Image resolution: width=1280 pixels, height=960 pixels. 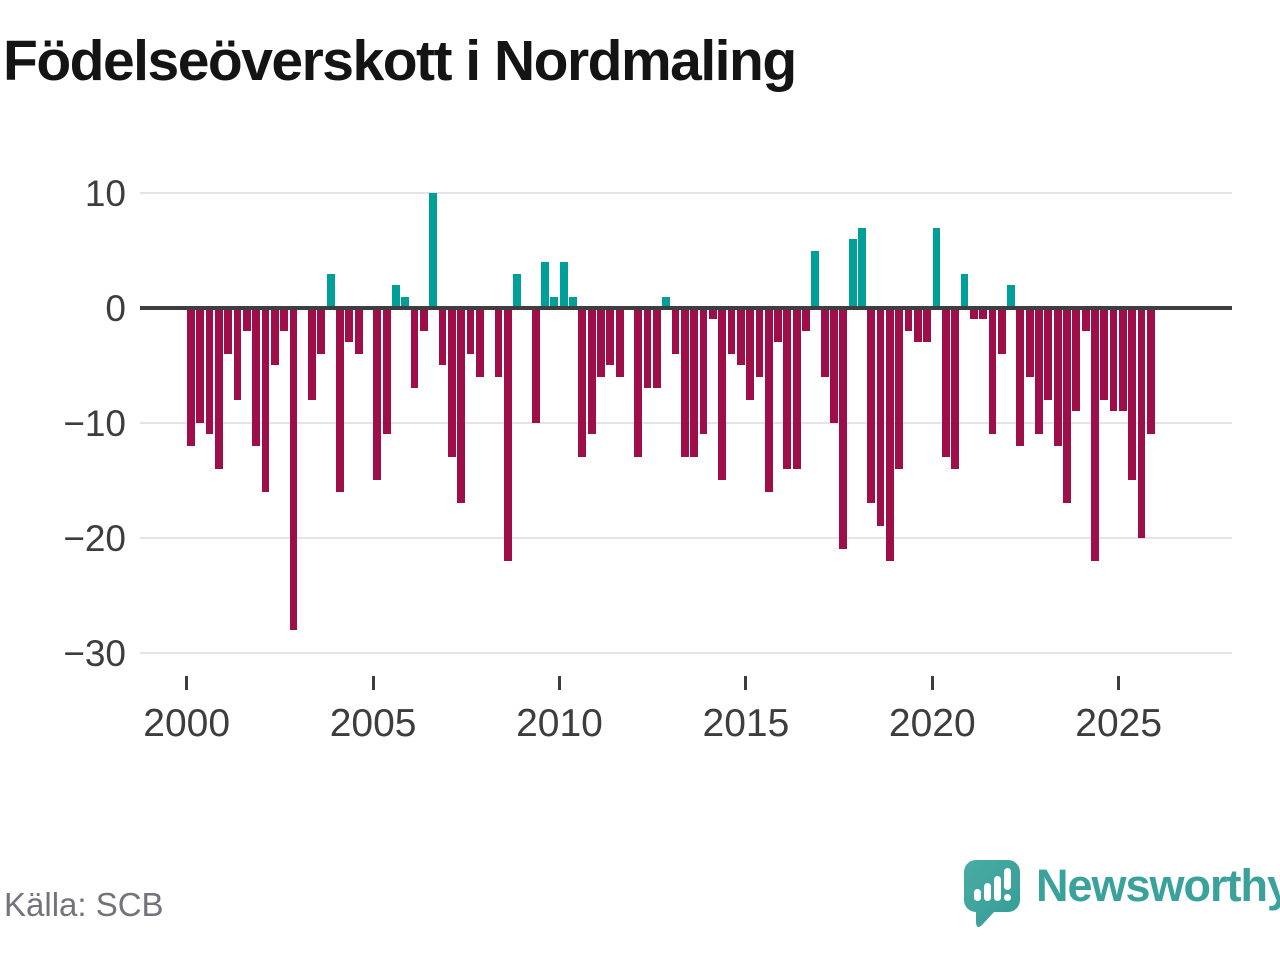 I want to click on bar-2005Q4, so click(x=405, y=302).